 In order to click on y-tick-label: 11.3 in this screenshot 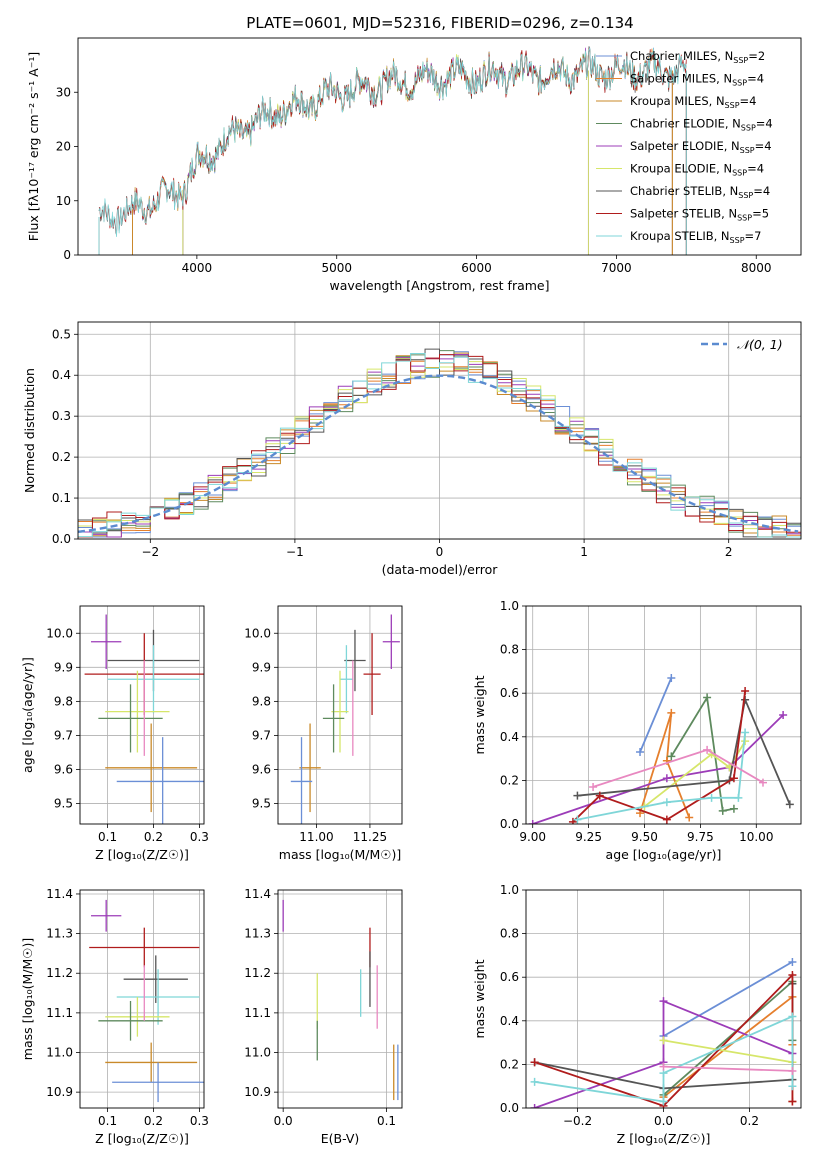, I will do `click(59, 934)`.